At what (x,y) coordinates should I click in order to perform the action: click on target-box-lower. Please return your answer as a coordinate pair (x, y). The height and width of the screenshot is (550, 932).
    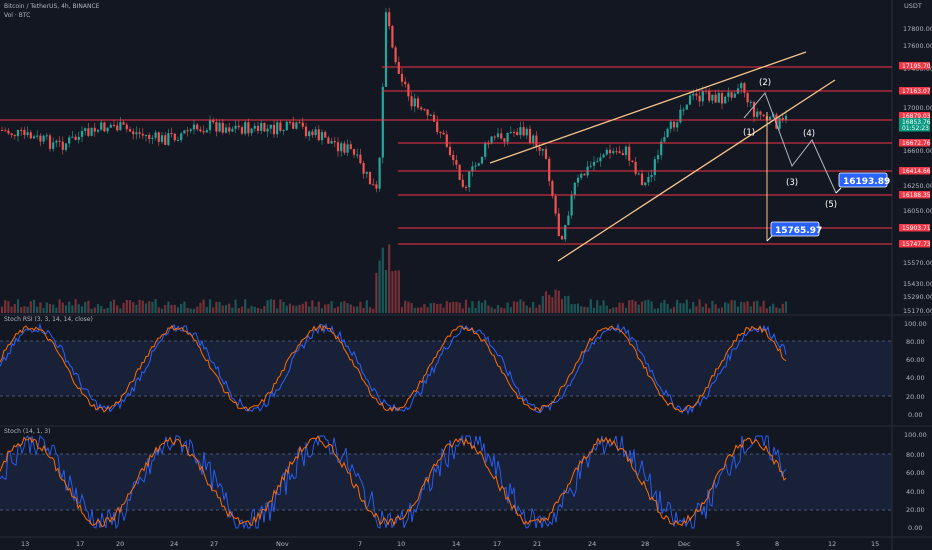
    Looking at the image, I should click on (795, 229).